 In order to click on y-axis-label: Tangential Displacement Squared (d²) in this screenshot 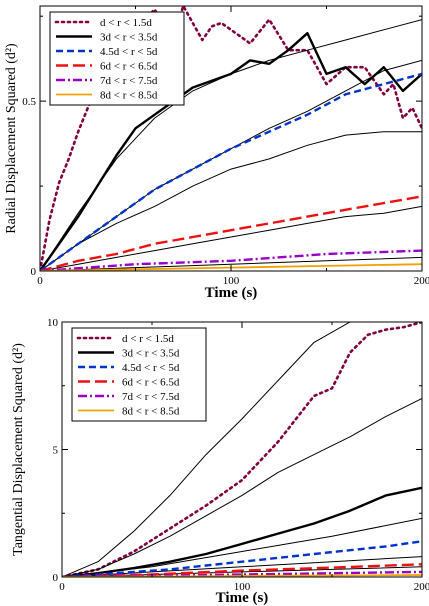, I will do `click(18, 449)`.